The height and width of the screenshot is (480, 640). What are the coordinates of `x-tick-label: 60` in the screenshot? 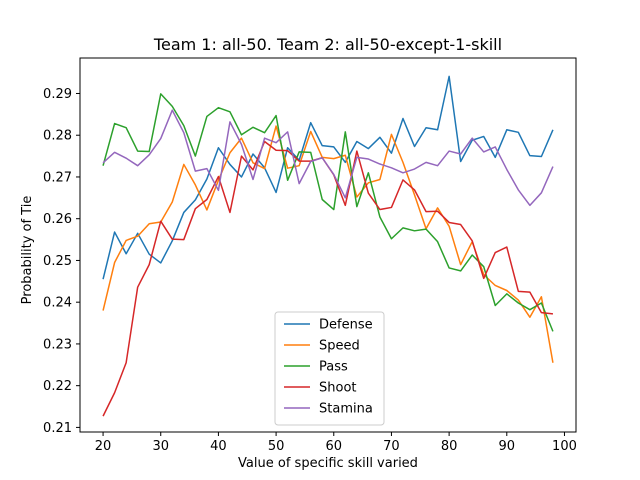 It's located at (333, 446).